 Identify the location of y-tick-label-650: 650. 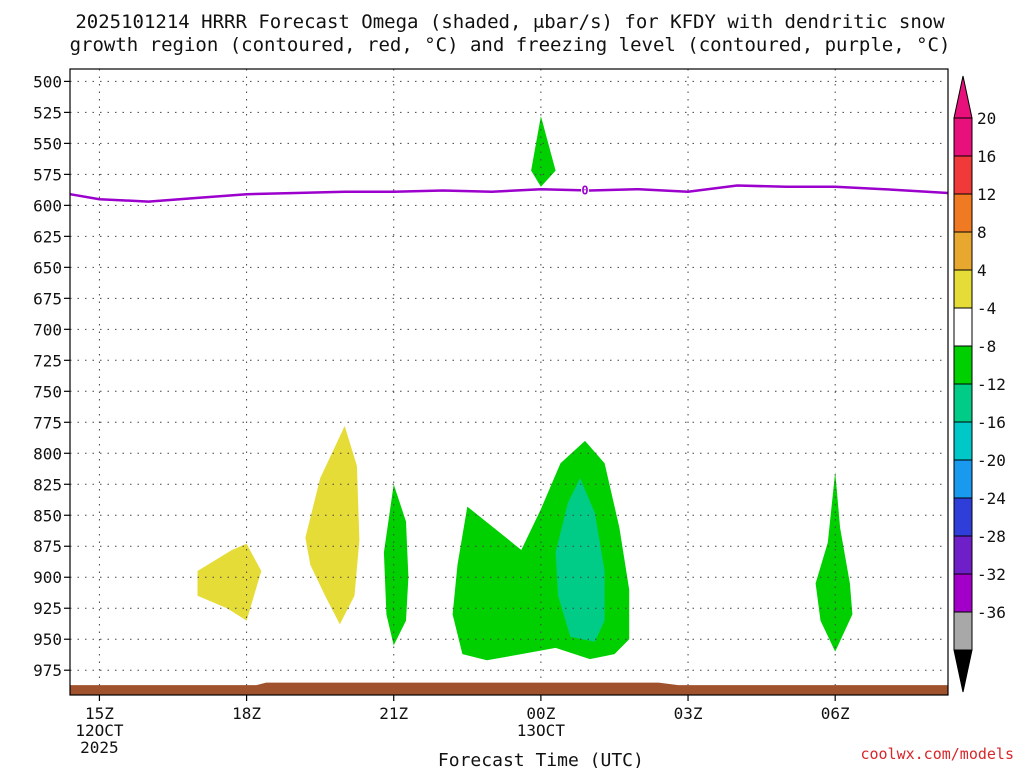
(47, 267).